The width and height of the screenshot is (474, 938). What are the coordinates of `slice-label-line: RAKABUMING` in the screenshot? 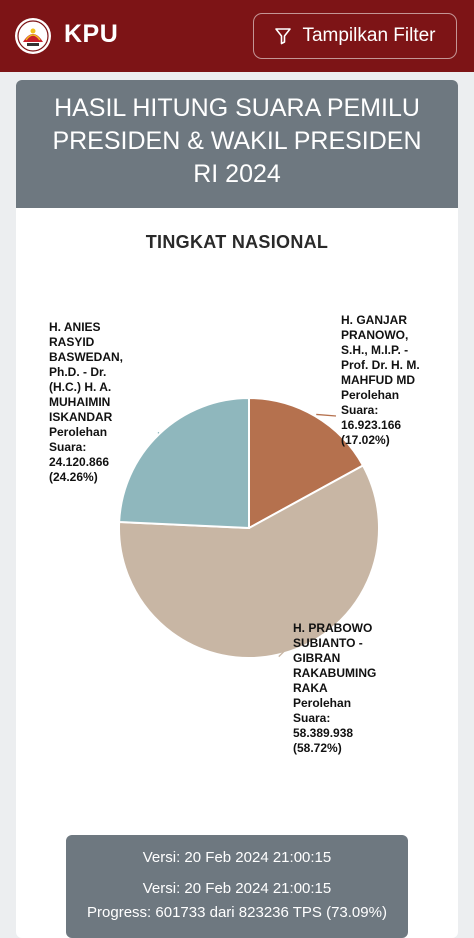 It's located at (335, 673).